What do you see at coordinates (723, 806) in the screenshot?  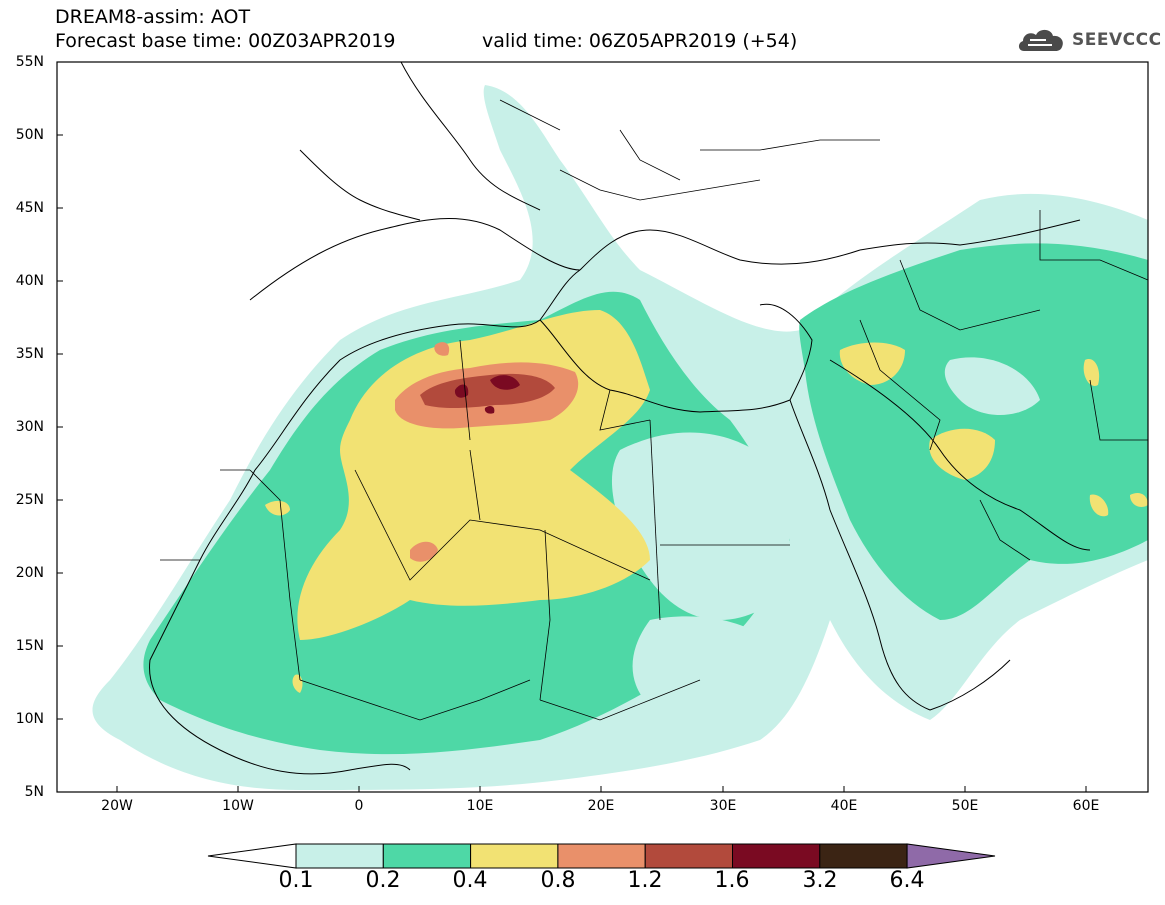 I see `lon-label: 30E` at bounding box center [723, 806].